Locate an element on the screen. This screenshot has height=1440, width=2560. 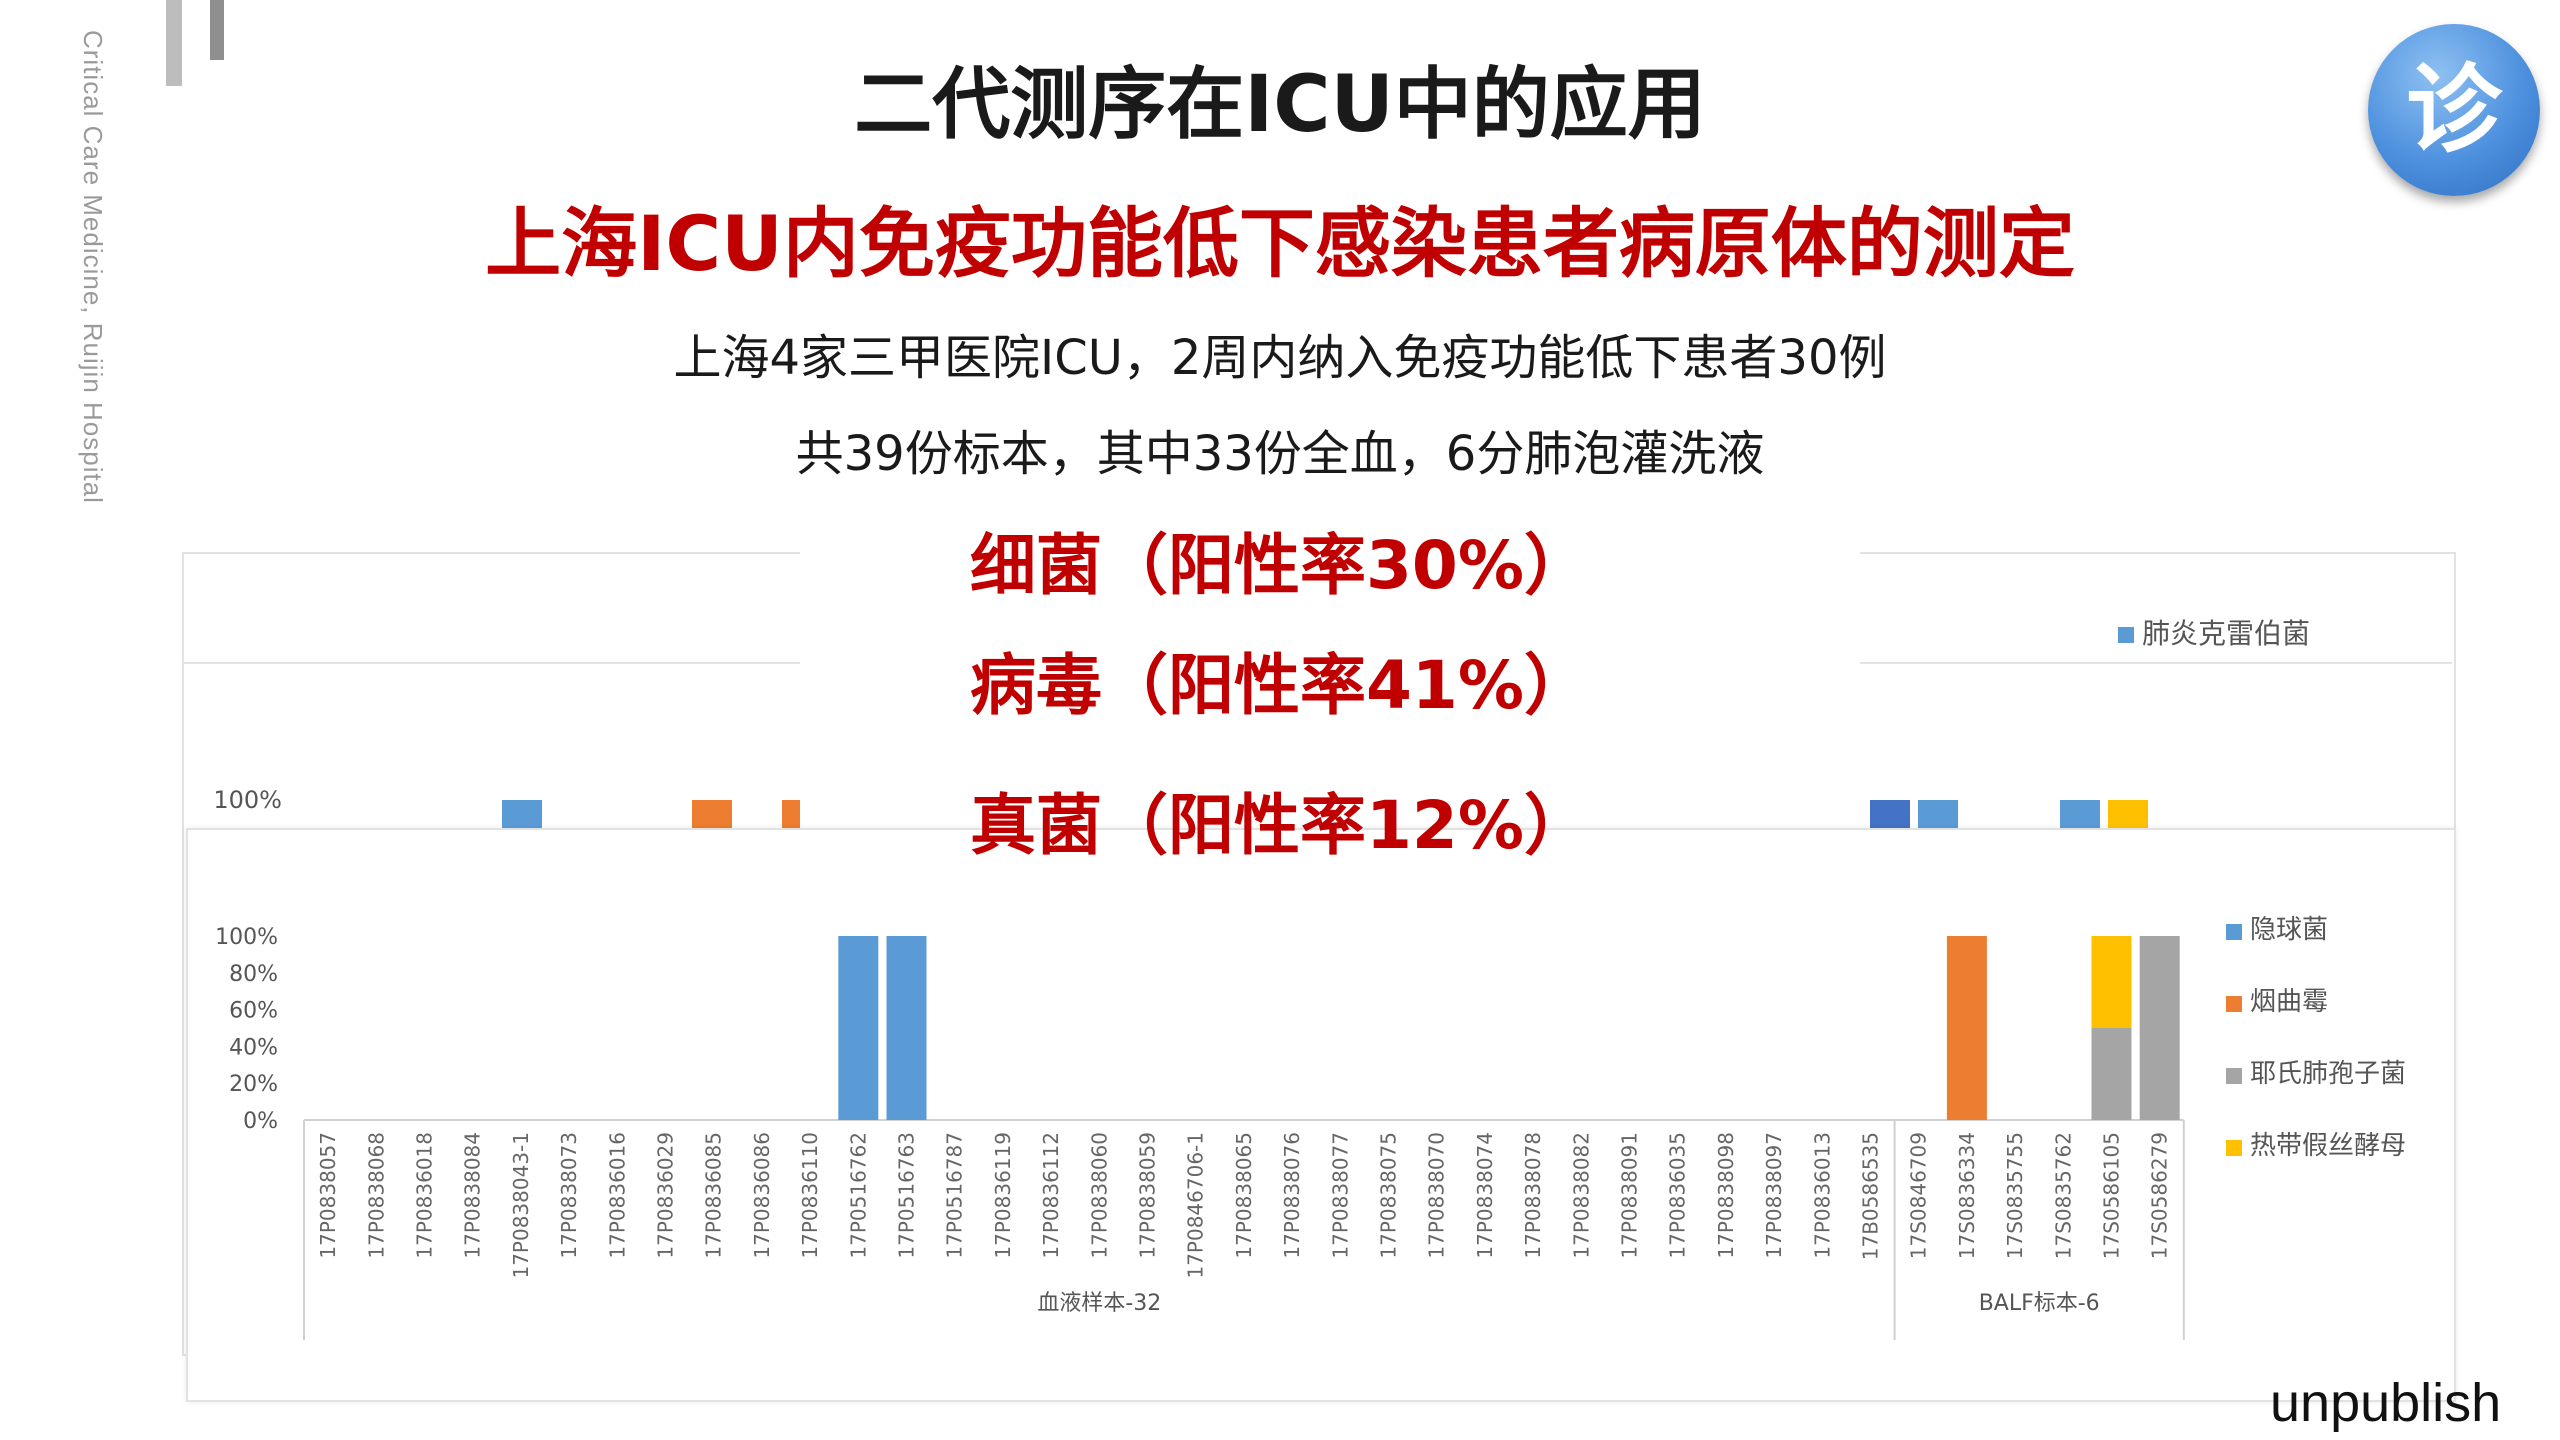
x-tick-label: 17P0836016 is located at coordinates (617, 1195).